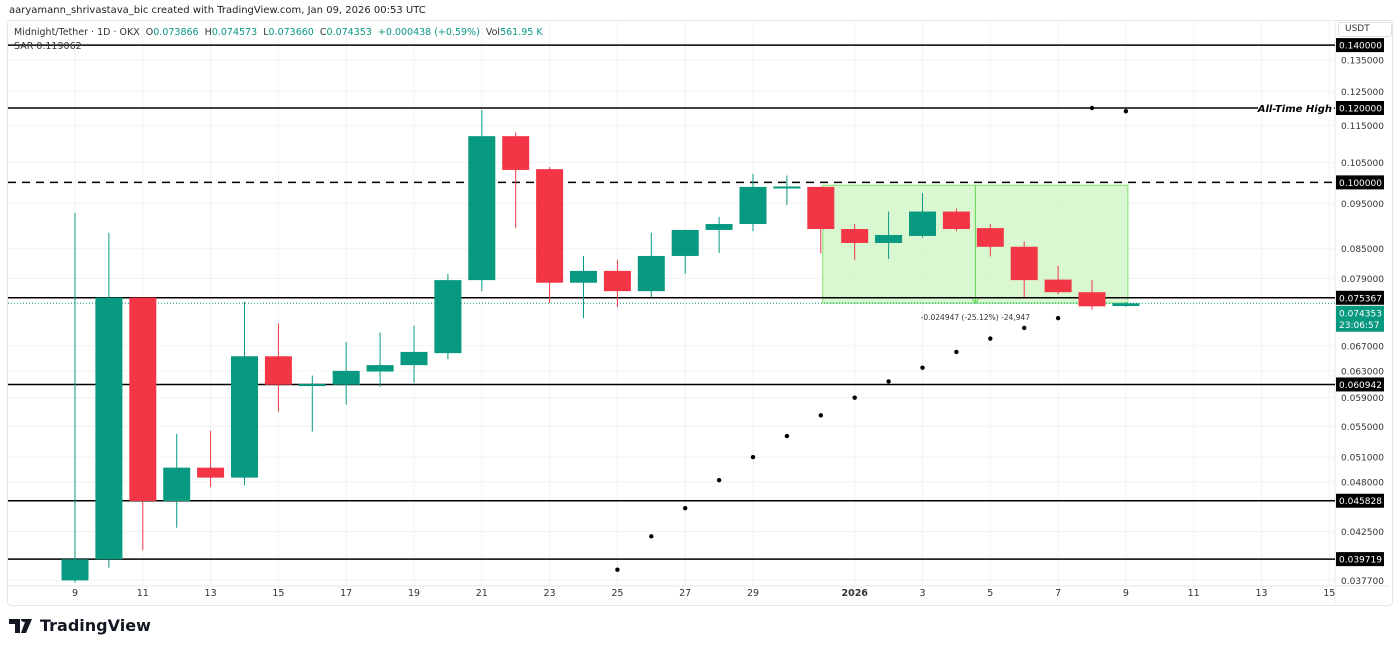  Describe the element at coordinates (234, 32) in the screenshot. I see `high-value: 0.074573` at that location.